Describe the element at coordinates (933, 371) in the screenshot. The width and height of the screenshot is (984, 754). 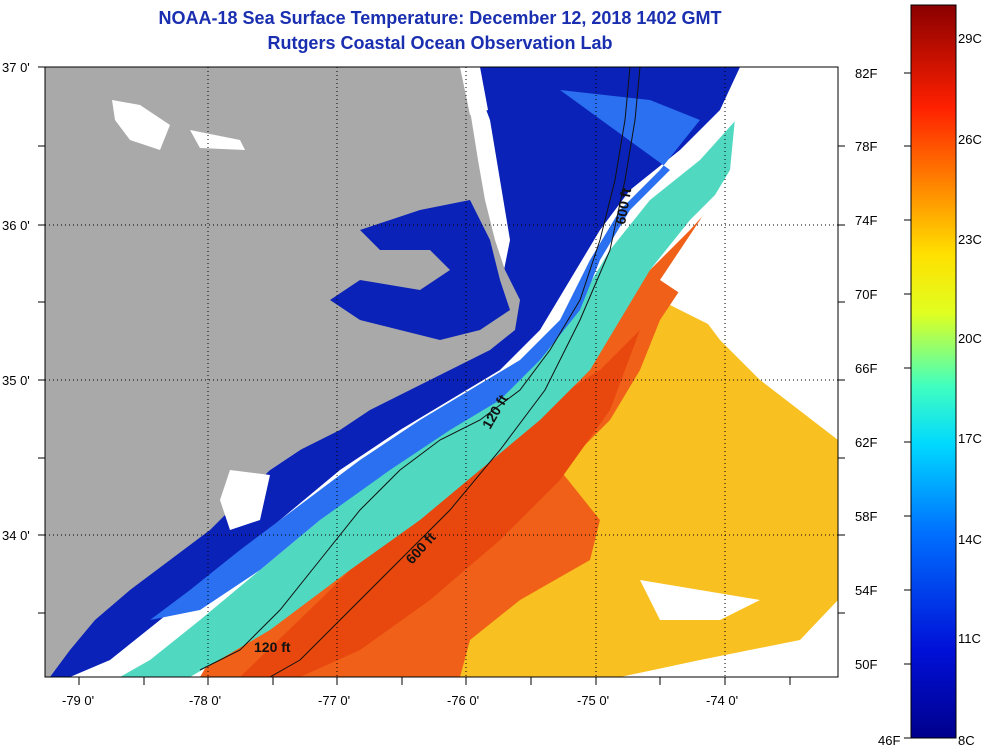
I see `colorbar` at that location.